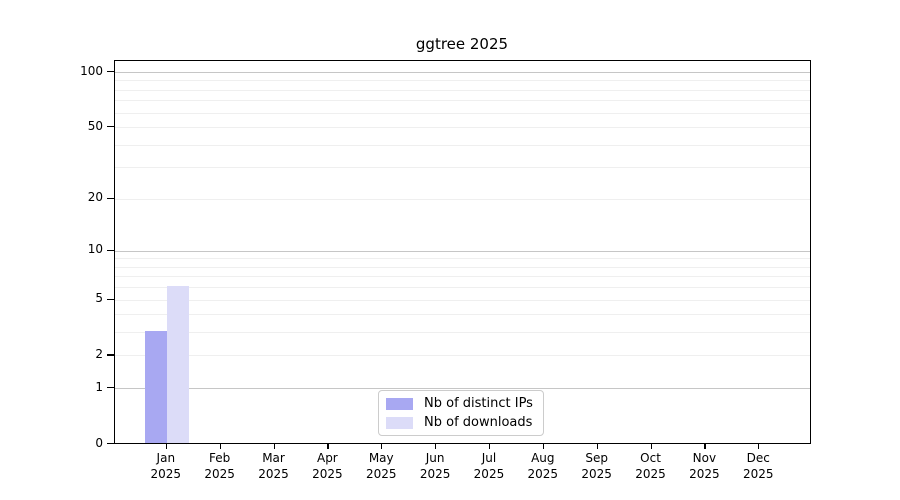 The width and height of the screenshot is (900, 500). Describe the element at coordinates (177, 364) in the screenshot. I see `bar-downloads` at that location.